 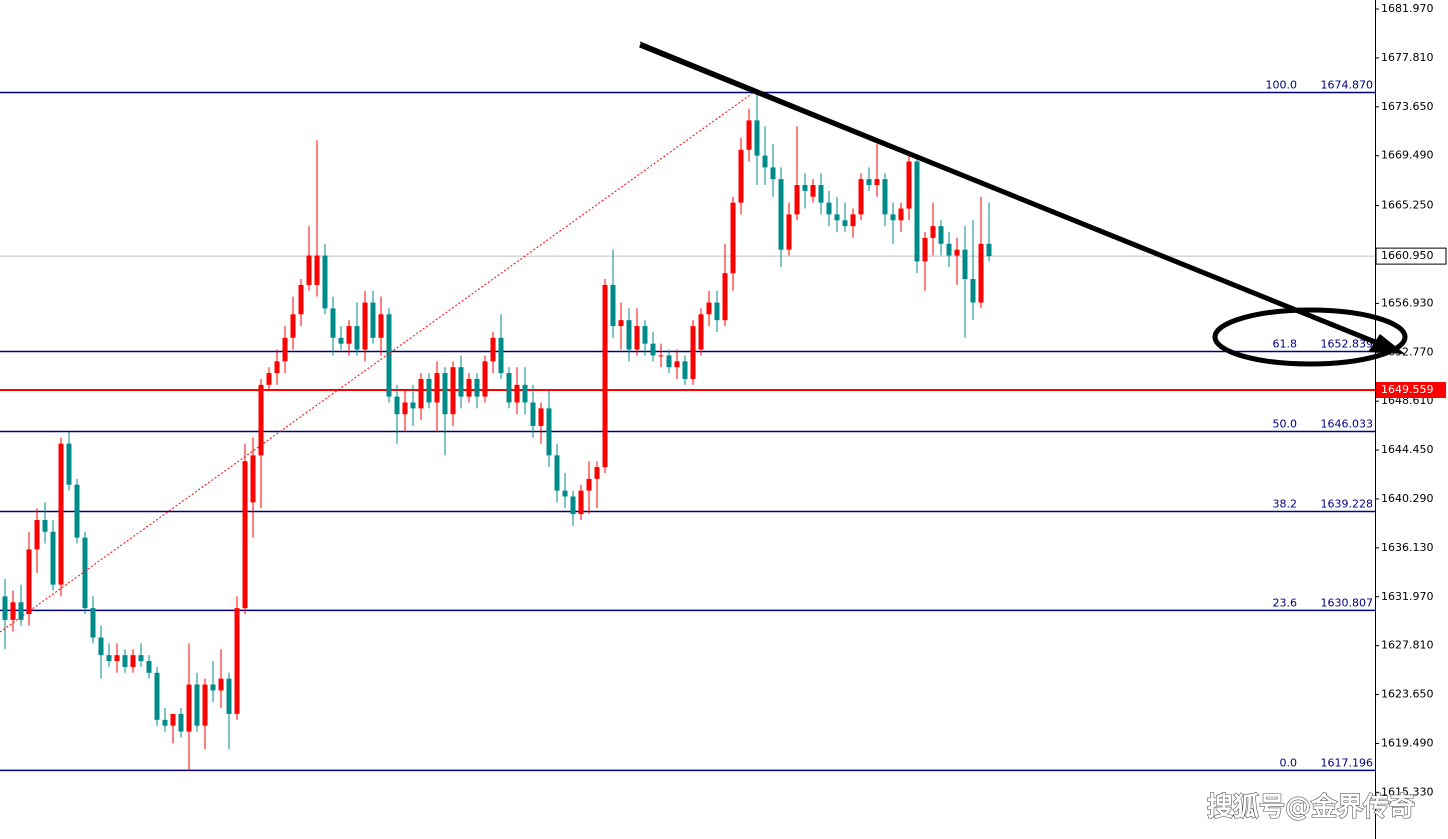 What do you see at coordinates (1285, 503) in the screenshot?
I see `fib-ratio-label: 38.2` at bounding box center [1285, 503].